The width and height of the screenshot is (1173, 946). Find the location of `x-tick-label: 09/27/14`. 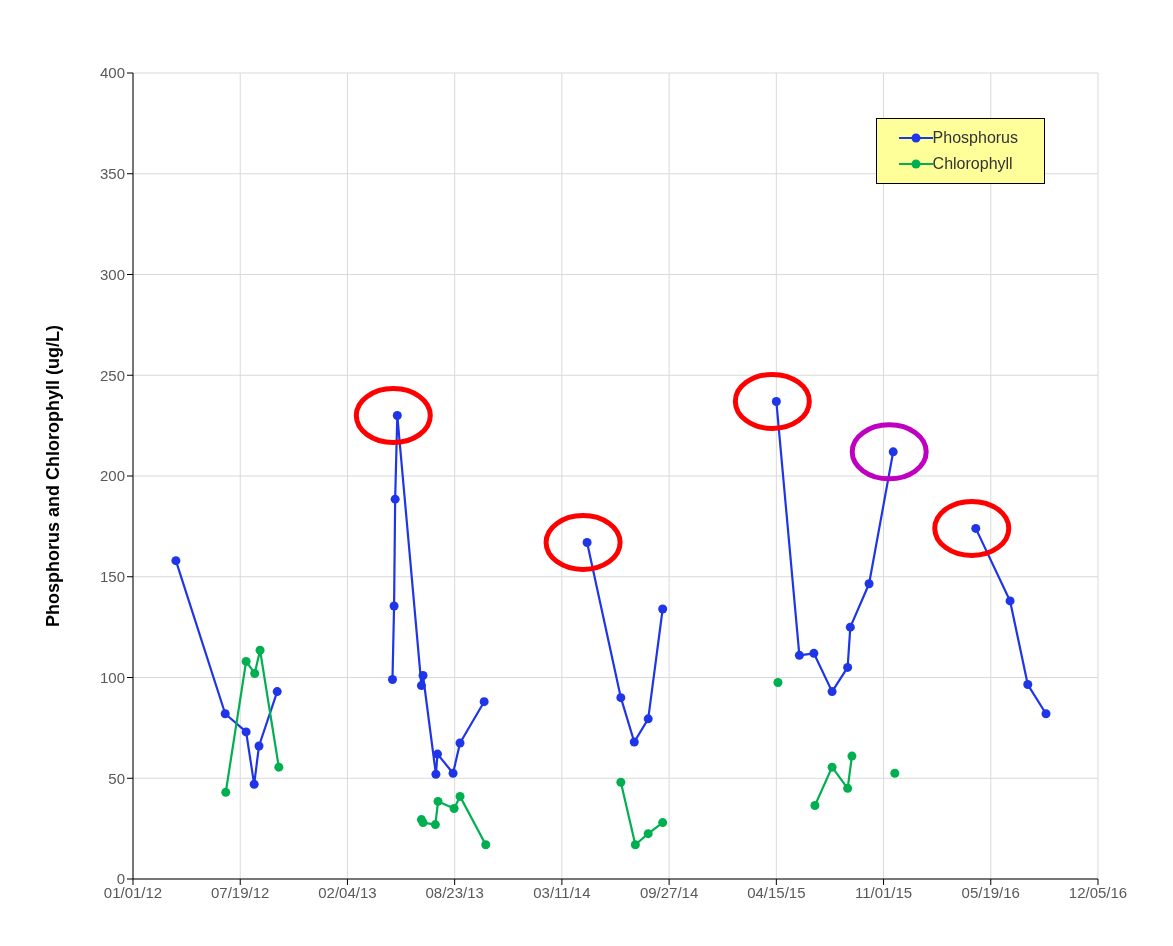

x-tick-label: 09/27/14 is located at coordinates (669, 892).